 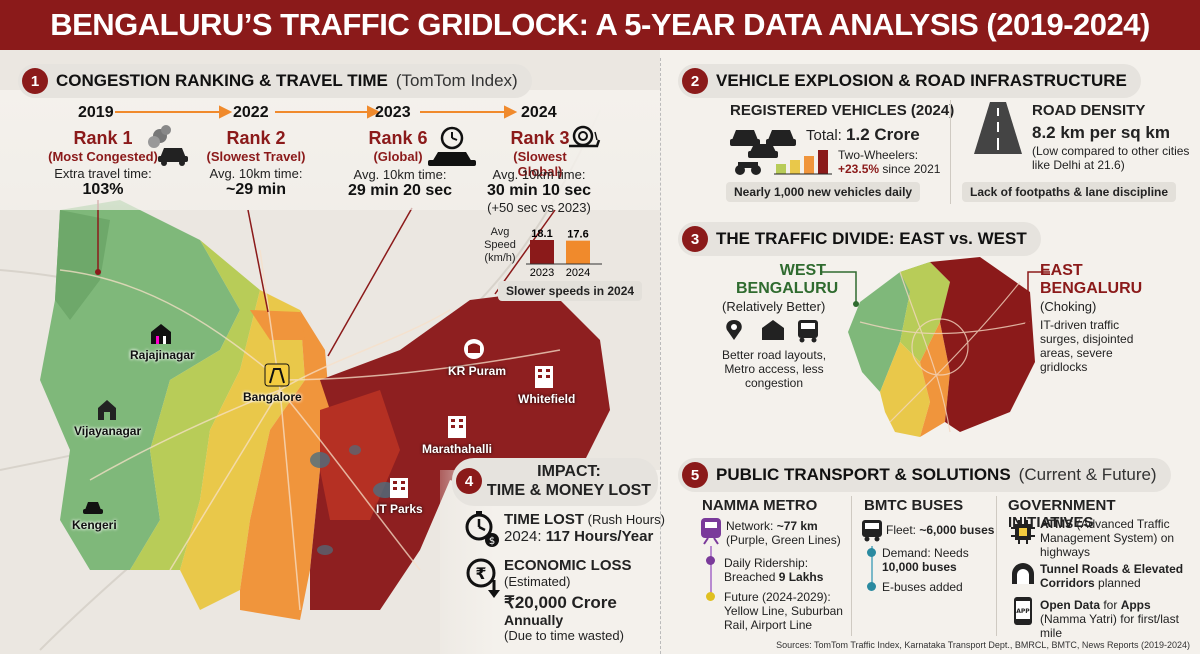 I want to click on gov-open-mid: for, so click(x=1110, y=605).